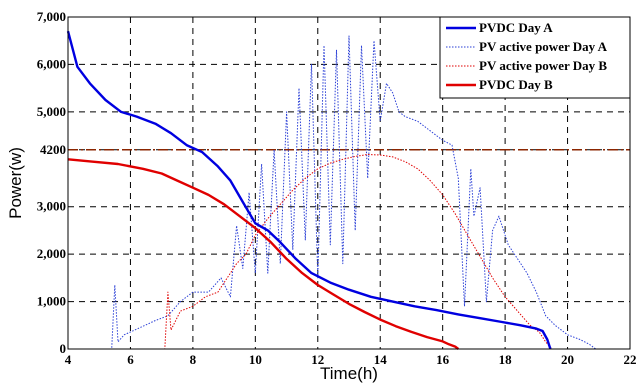  I want to click on legend-label: PV active power Day B, so click(543, 65).